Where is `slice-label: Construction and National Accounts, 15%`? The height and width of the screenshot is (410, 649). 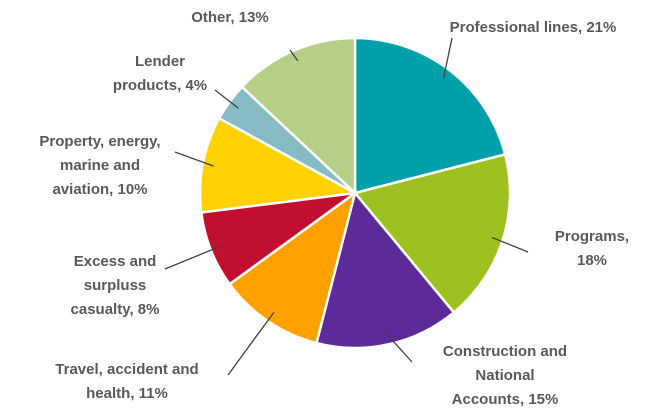
slice-label: Construction and National Accounts, 15% is located at coordinates (505, 375).